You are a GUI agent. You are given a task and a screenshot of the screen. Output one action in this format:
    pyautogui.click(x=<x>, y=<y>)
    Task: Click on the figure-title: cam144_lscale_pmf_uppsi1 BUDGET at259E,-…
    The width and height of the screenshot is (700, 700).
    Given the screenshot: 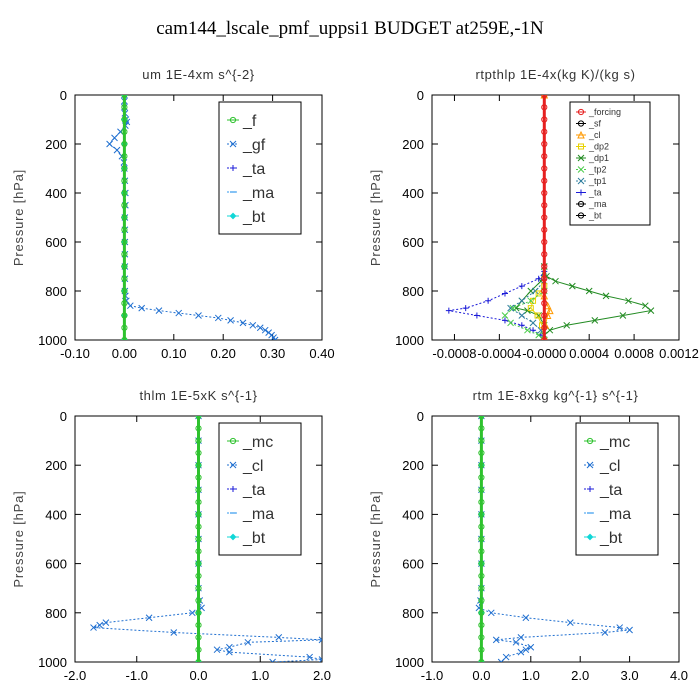 What is the action you would take?
    pyautogui.click(x=350, y=28)
    